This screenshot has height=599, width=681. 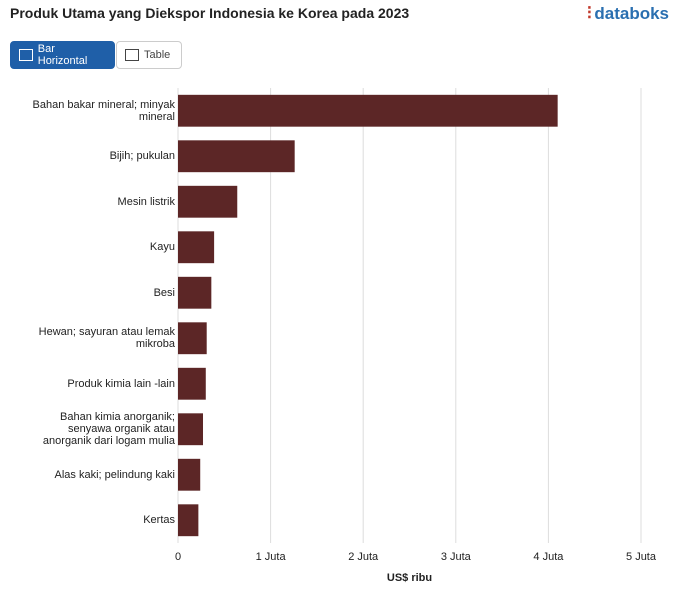 What do you see at coordinates (114, 474) in the screenshot?
I see `y-tick-label: Alas kaki; pelindung kaki` at bounding box center [114, 474].